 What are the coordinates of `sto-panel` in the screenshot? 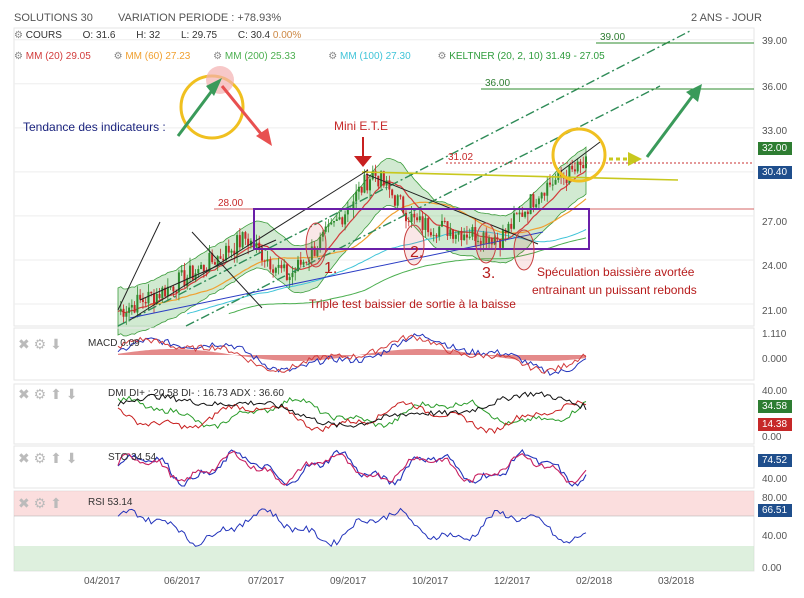 It's located at (384, 467).